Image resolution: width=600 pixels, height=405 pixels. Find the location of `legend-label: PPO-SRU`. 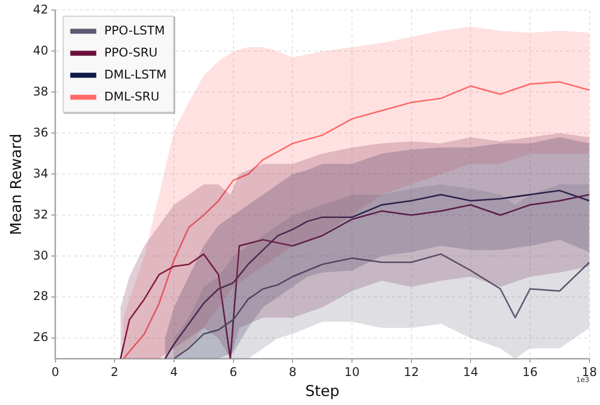

legend-label: PPO-SRU is located at coordinates (131, 52).